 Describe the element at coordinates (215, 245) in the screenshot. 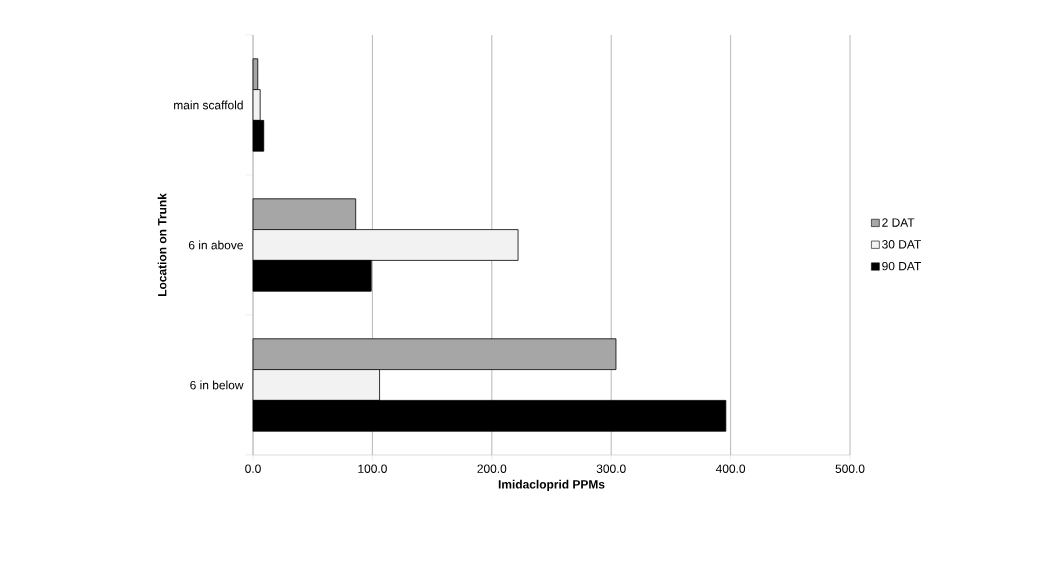

I see `y-tick-label: 6 in above` at that location.